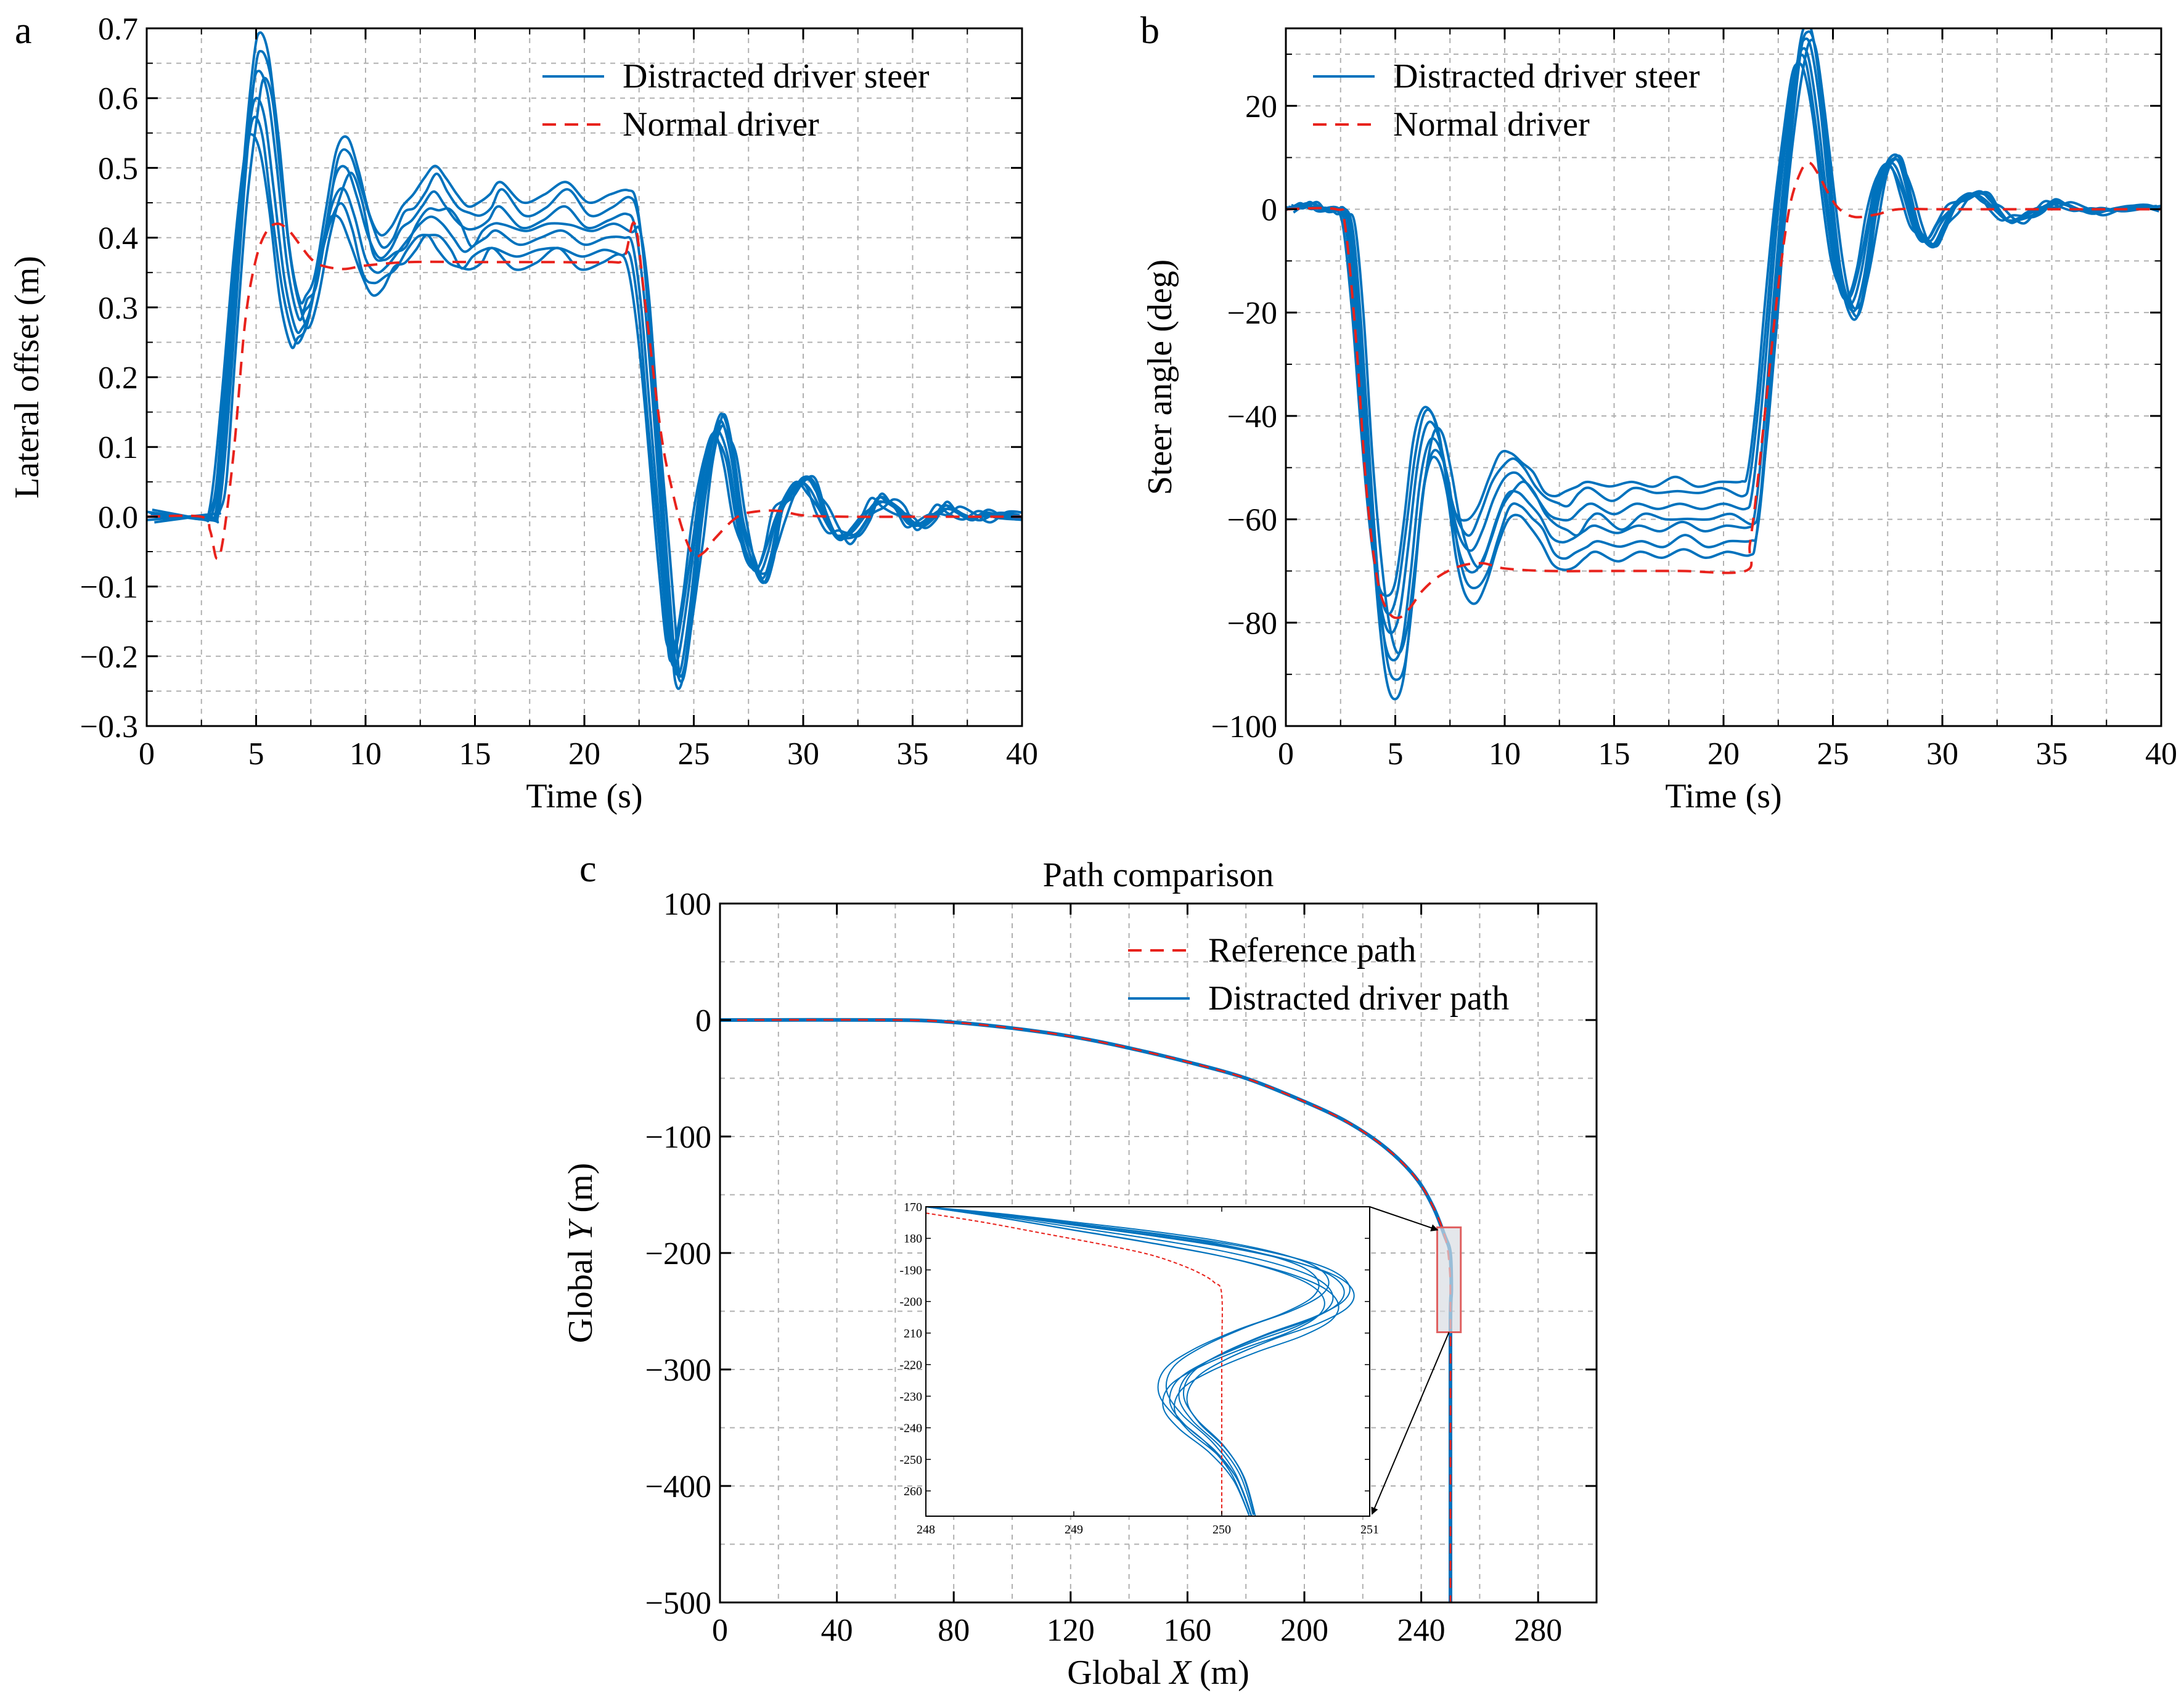 The width and height of the screenshot is (2184, 1706). Describe the element at coordinates (678, 1603) in the screenshot. I see `y-tick-label: −500` at that location.